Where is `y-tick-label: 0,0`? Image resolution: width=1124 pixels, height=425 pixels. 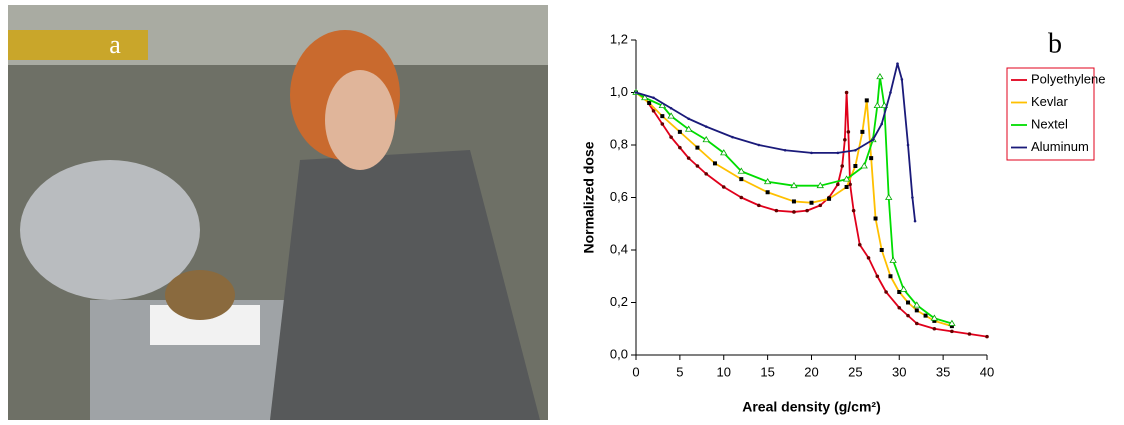 y-tick-label: 0,0 is located at coordinates (619, 353).